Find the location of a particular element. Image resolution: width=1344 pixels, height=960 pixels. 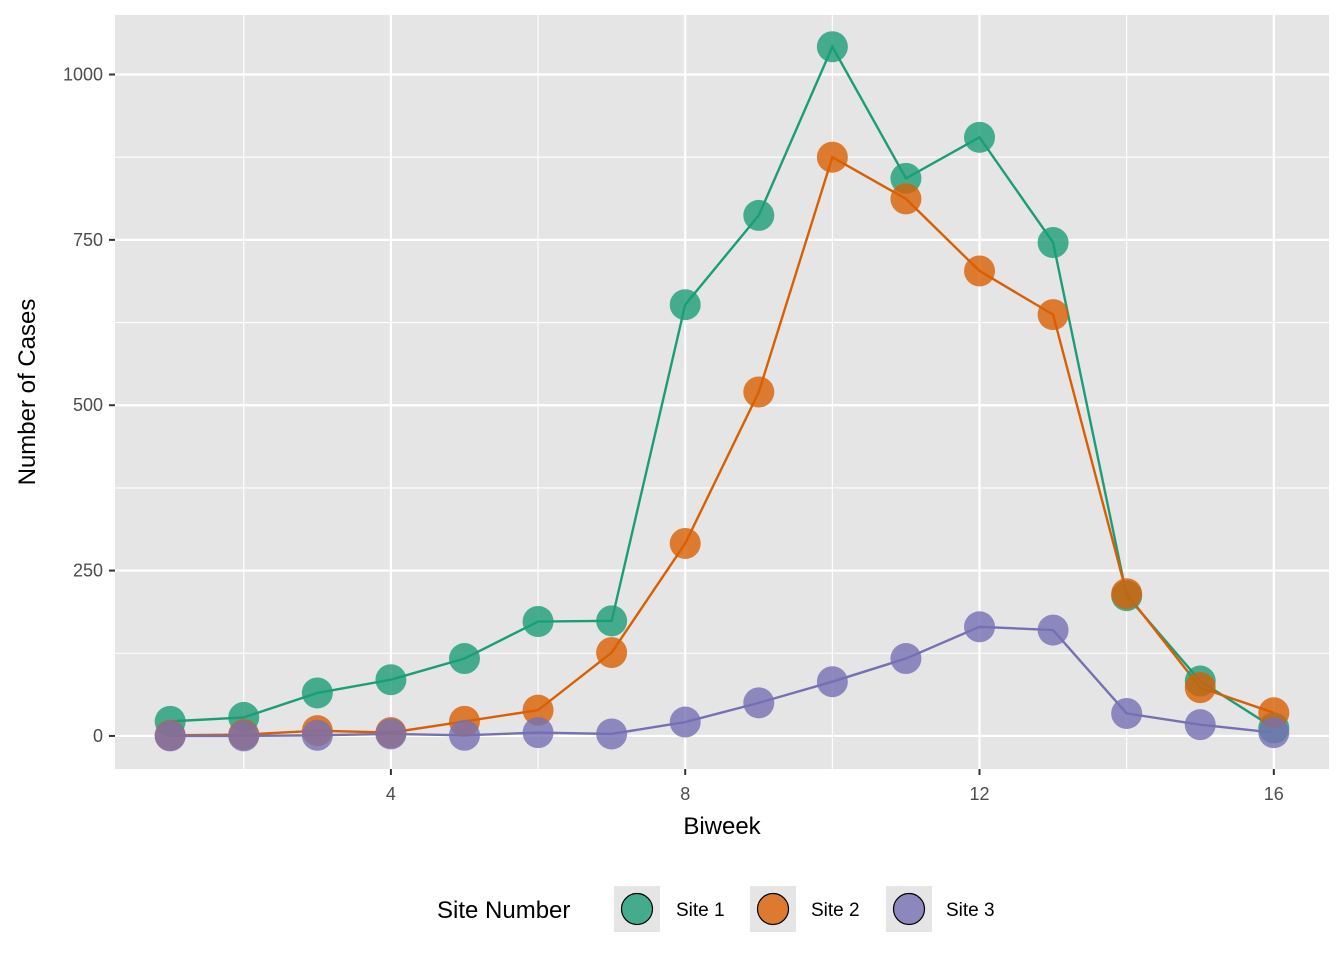

y-axis: 0 250 500 750 1000 is located at coordinates (89, 405).